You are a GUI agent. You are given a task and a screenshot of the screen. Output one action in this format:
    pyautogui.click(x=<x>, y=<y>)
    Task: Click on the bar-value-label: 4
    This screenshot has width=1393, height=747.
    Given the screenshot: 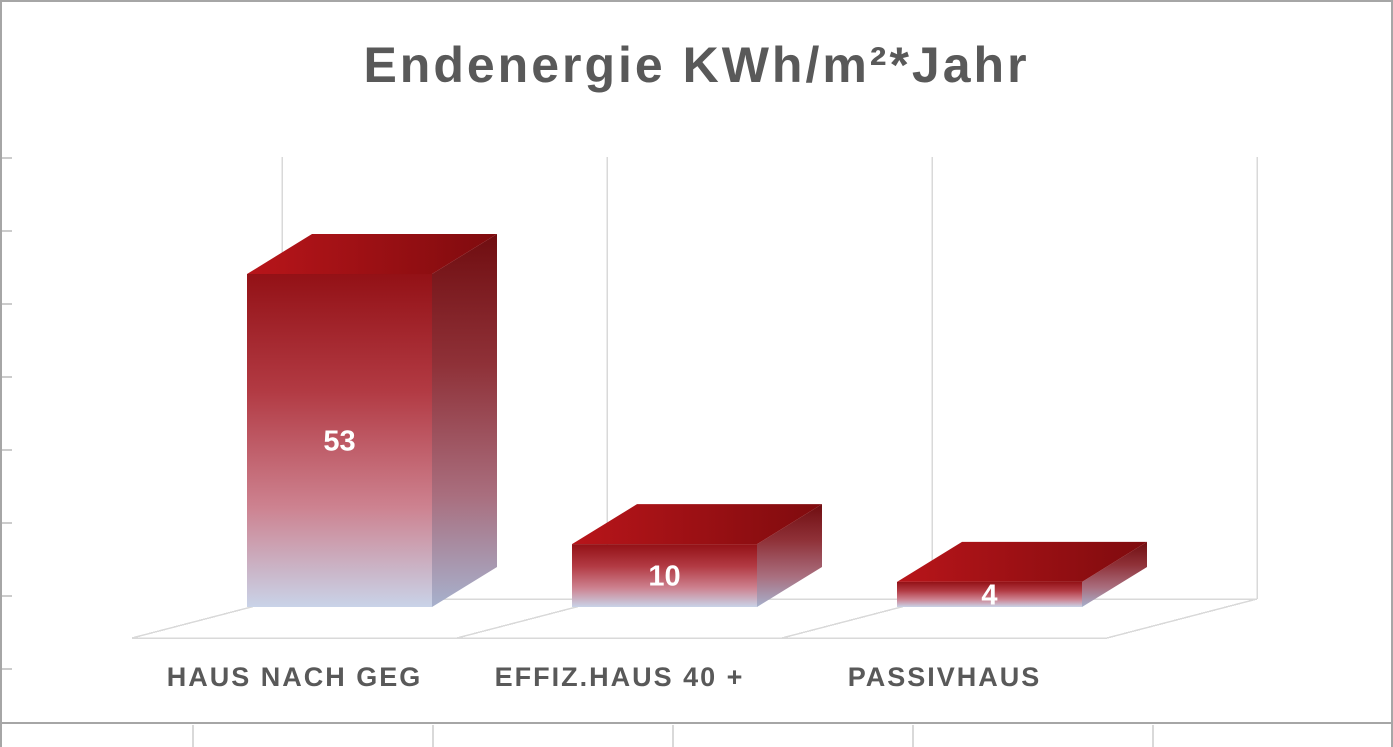 What is the action you would take?
    pyautogui.click(x=989, y=595)
    